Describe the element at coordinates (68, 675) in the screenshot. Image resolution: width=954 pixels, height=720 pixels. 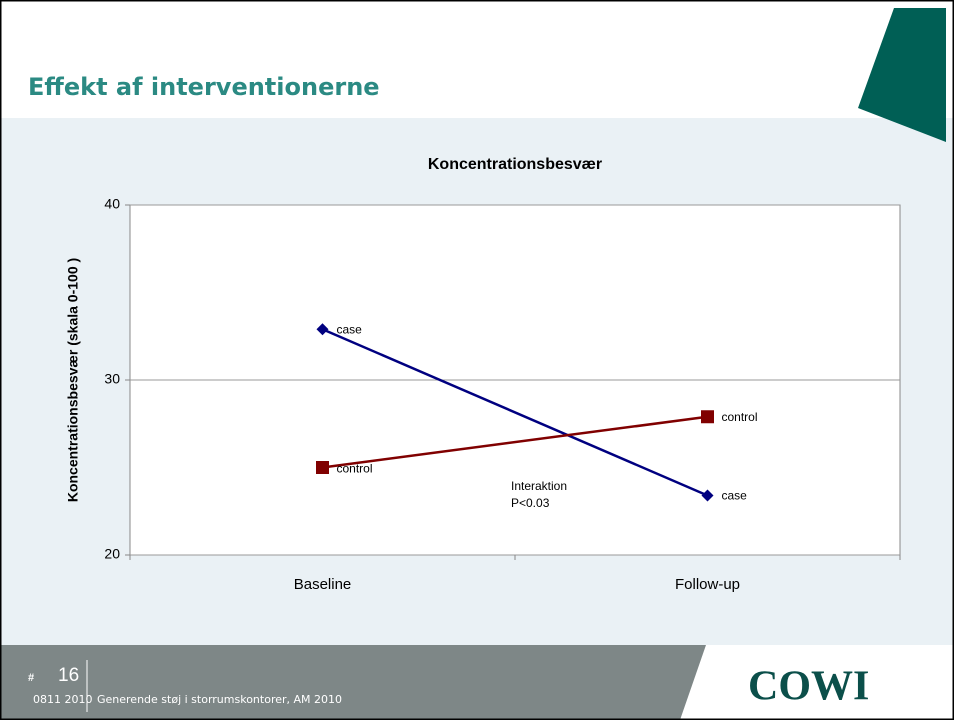
I see `page-number: 16` at that location.